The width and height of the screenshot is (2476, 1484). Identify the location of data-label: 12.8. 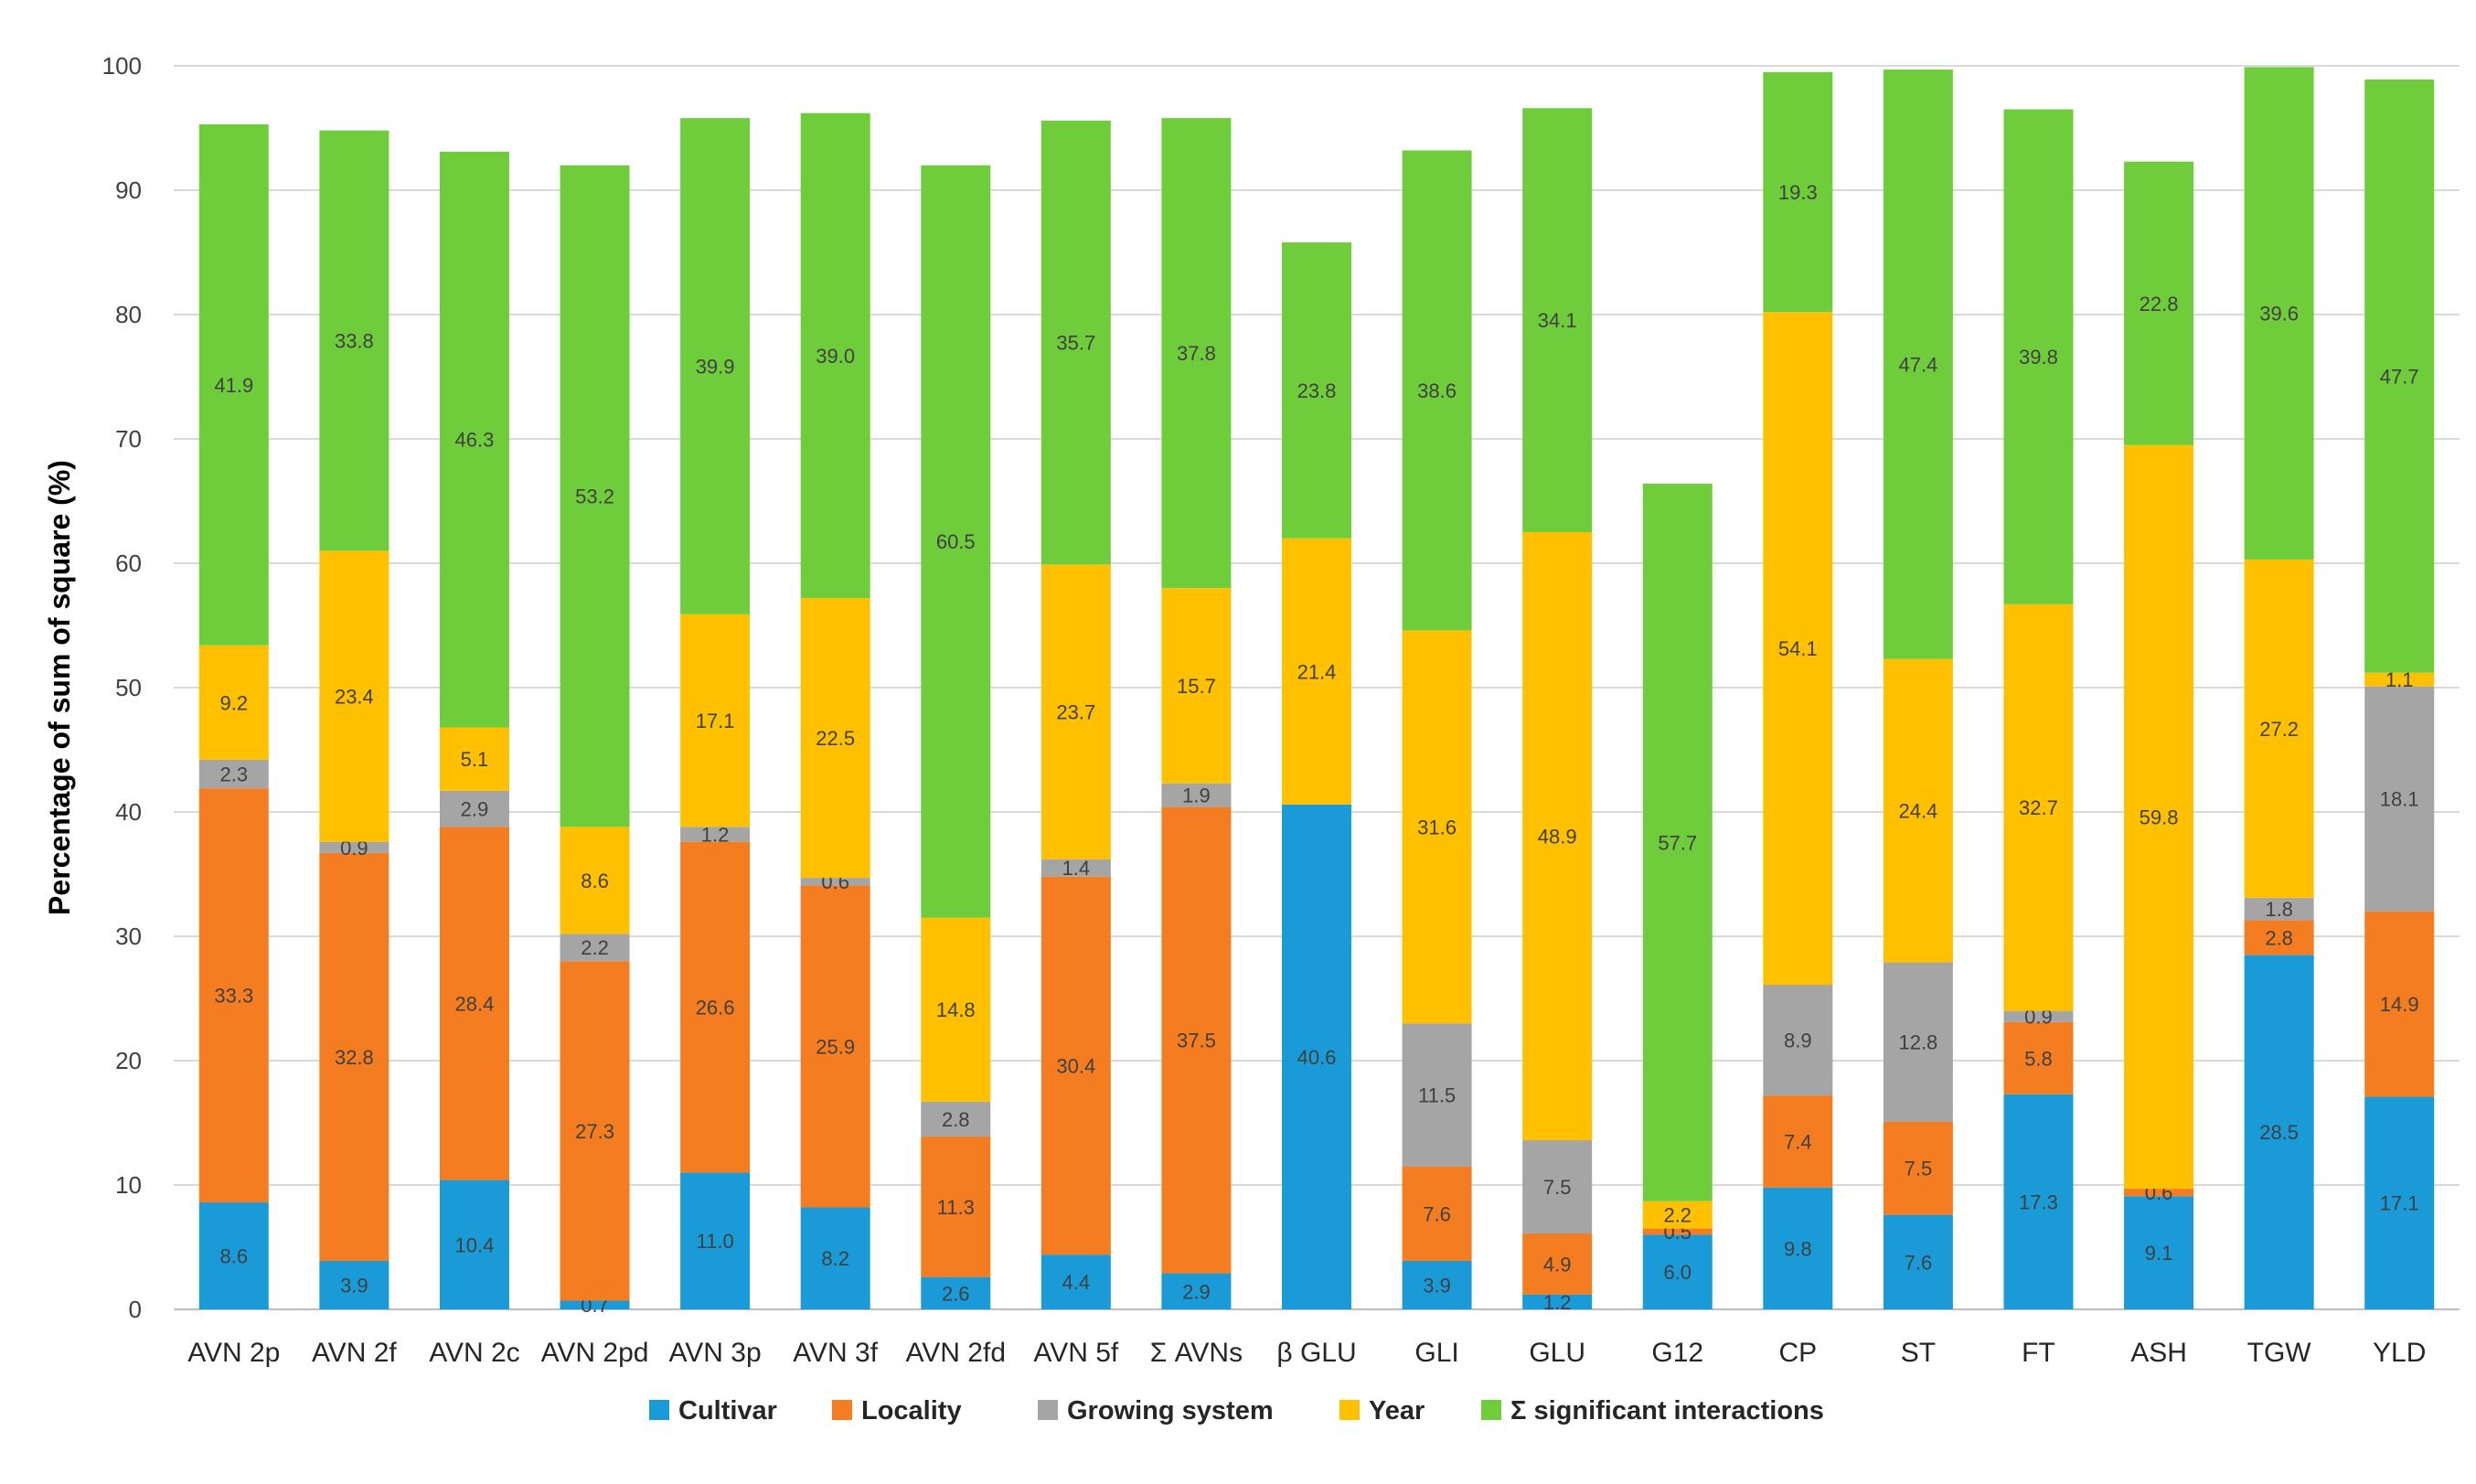
(1917, 1042).